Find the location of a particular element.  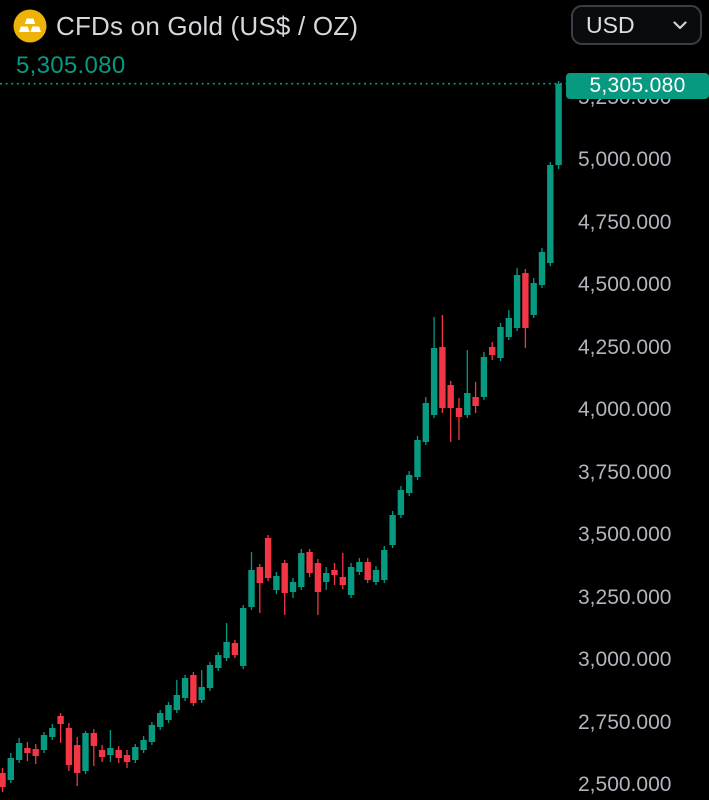

price-axis-label: 4,250.000 is located at coordinates (625, 347).